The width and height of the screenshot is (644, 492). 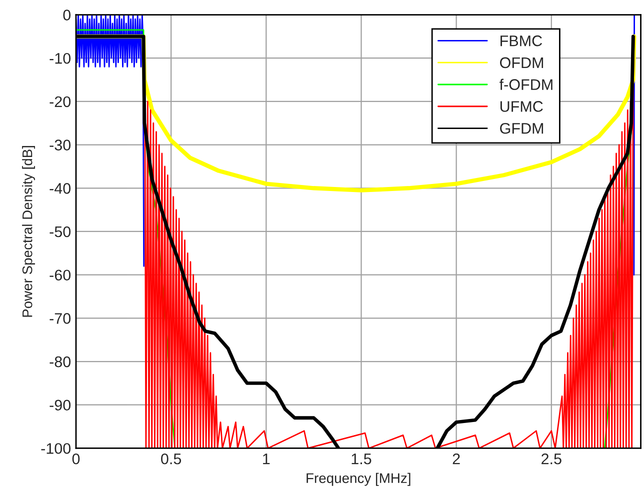 I want to click on legend-label: f-OFDM, so click(x=526, y=84).